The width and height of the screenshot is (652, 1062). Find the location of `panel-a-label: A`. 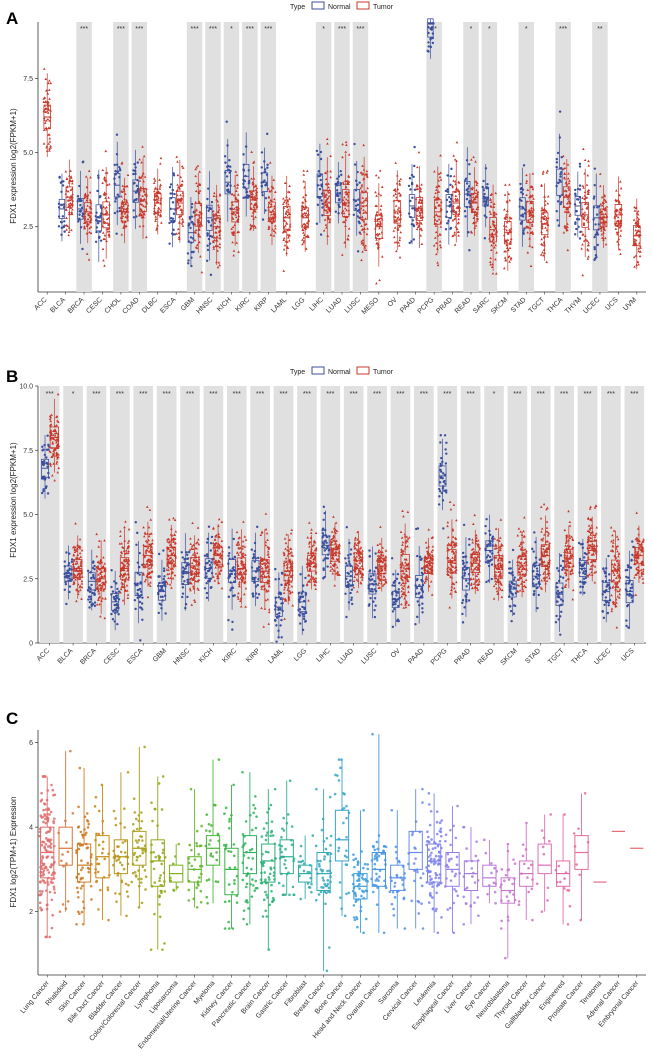

panel-a-label: A is located at coordinates (12, 18).